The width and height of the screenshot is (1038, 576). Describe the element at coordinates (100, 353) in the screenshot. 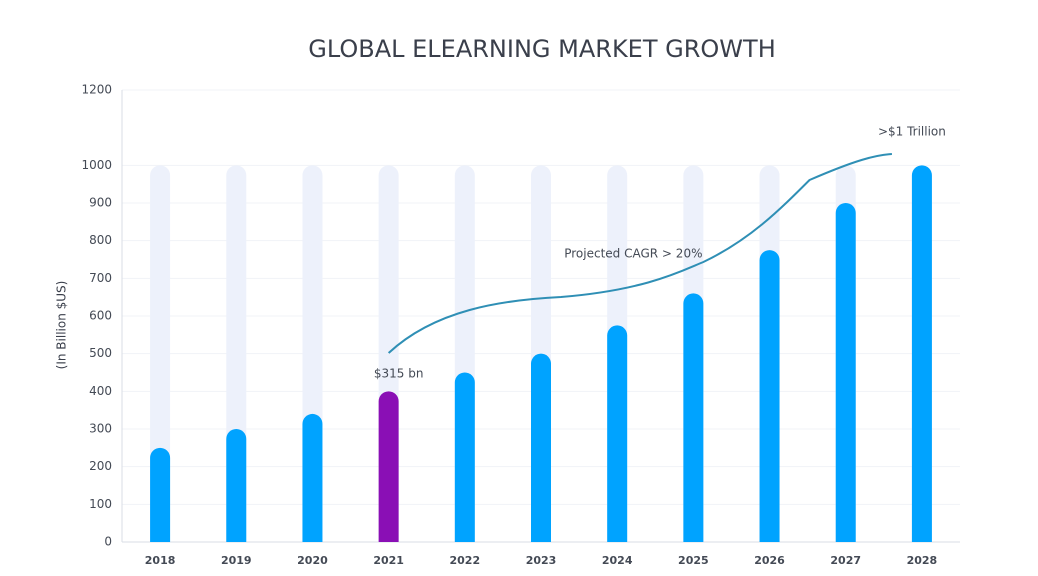

I see `y-tick-label: 500` at that location.